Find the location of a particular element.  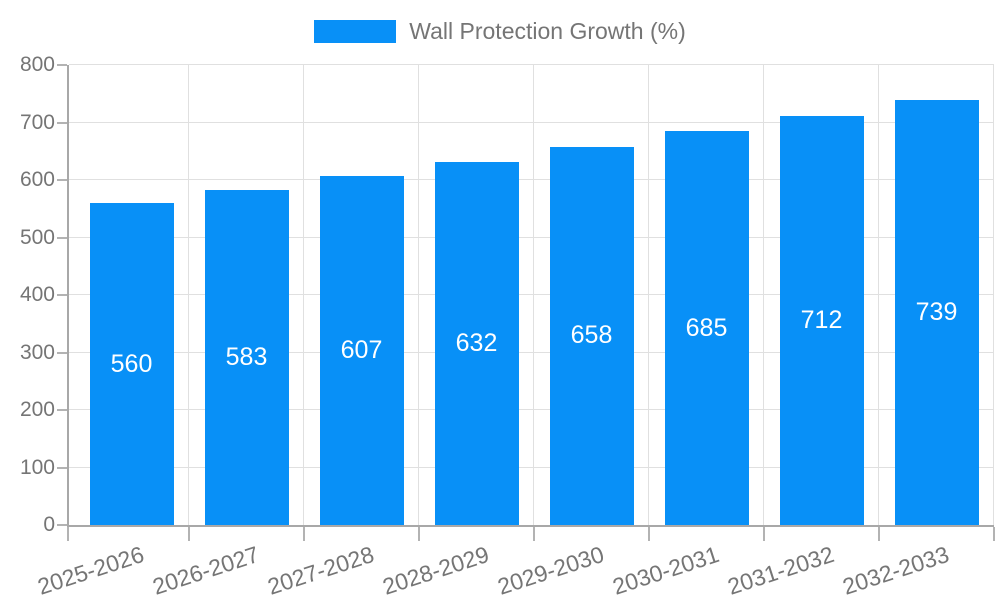

legend-item: Wall Protection Growth (%) is located at coordinates (500, 31).